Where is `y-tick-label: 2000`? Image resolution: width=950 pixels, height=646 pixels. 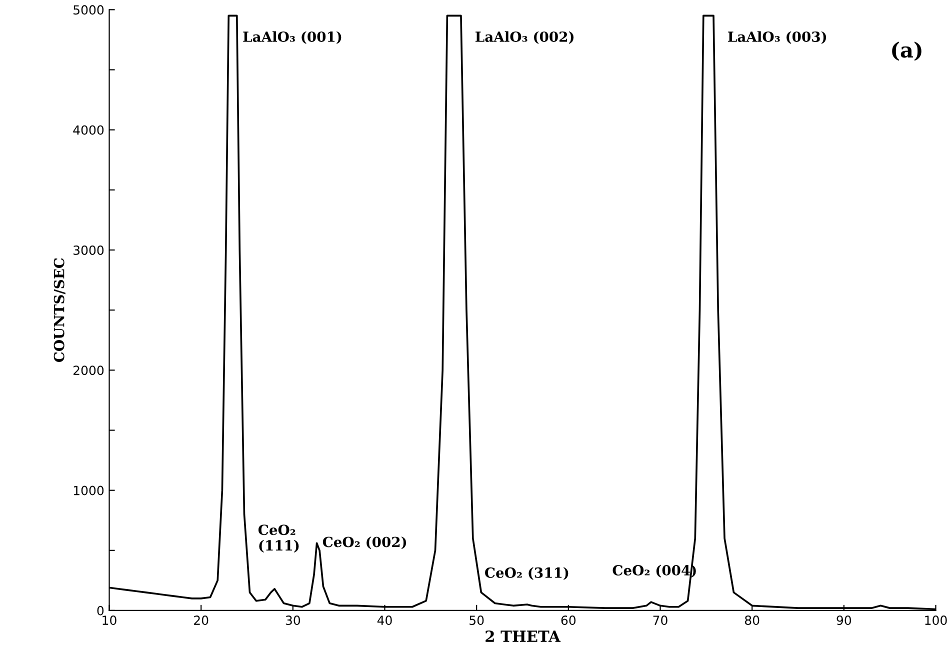
y-tick-label: 2000 is located at coordinates (88, 371).